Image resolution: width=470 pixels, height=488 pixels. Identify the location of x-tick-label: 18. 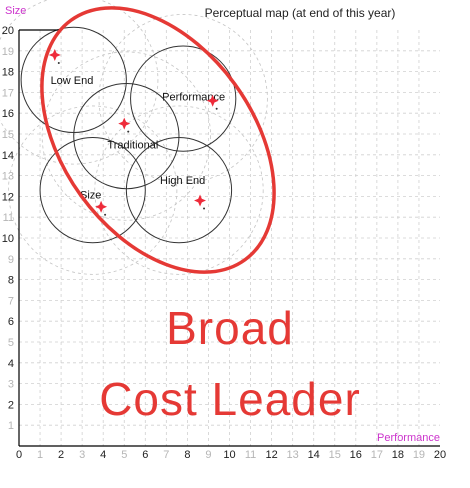
(398, 455).